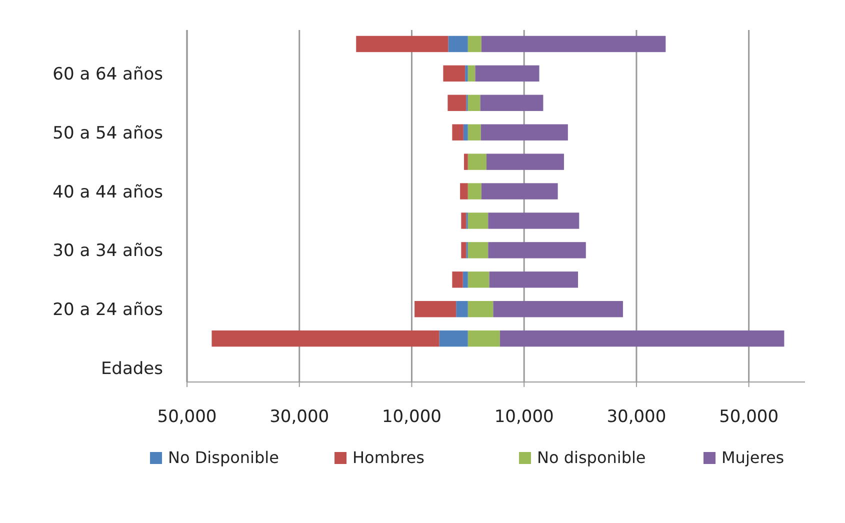 Image resolution: width=845 pixels, height=523 pixels. I want to click on legend-label: No Disponible, so click(223, 457).